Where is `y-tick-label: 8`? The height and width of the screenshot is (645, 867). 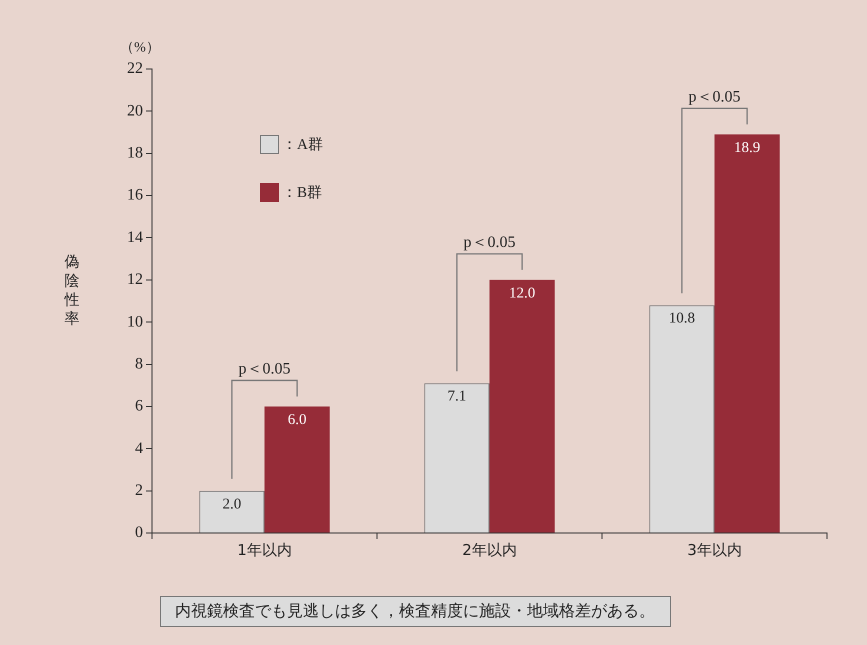
y-tick-label: 8 is located at coordinates (139, 363).